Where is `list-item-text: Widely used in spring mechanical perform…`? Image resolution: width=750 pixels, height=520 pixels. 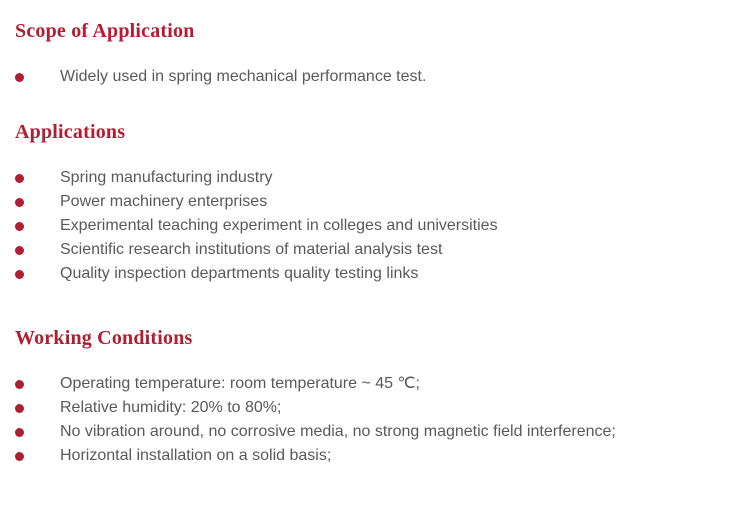 list-item-text: Widely used in spring mechanical perform… is located at coordinates (243, 76).